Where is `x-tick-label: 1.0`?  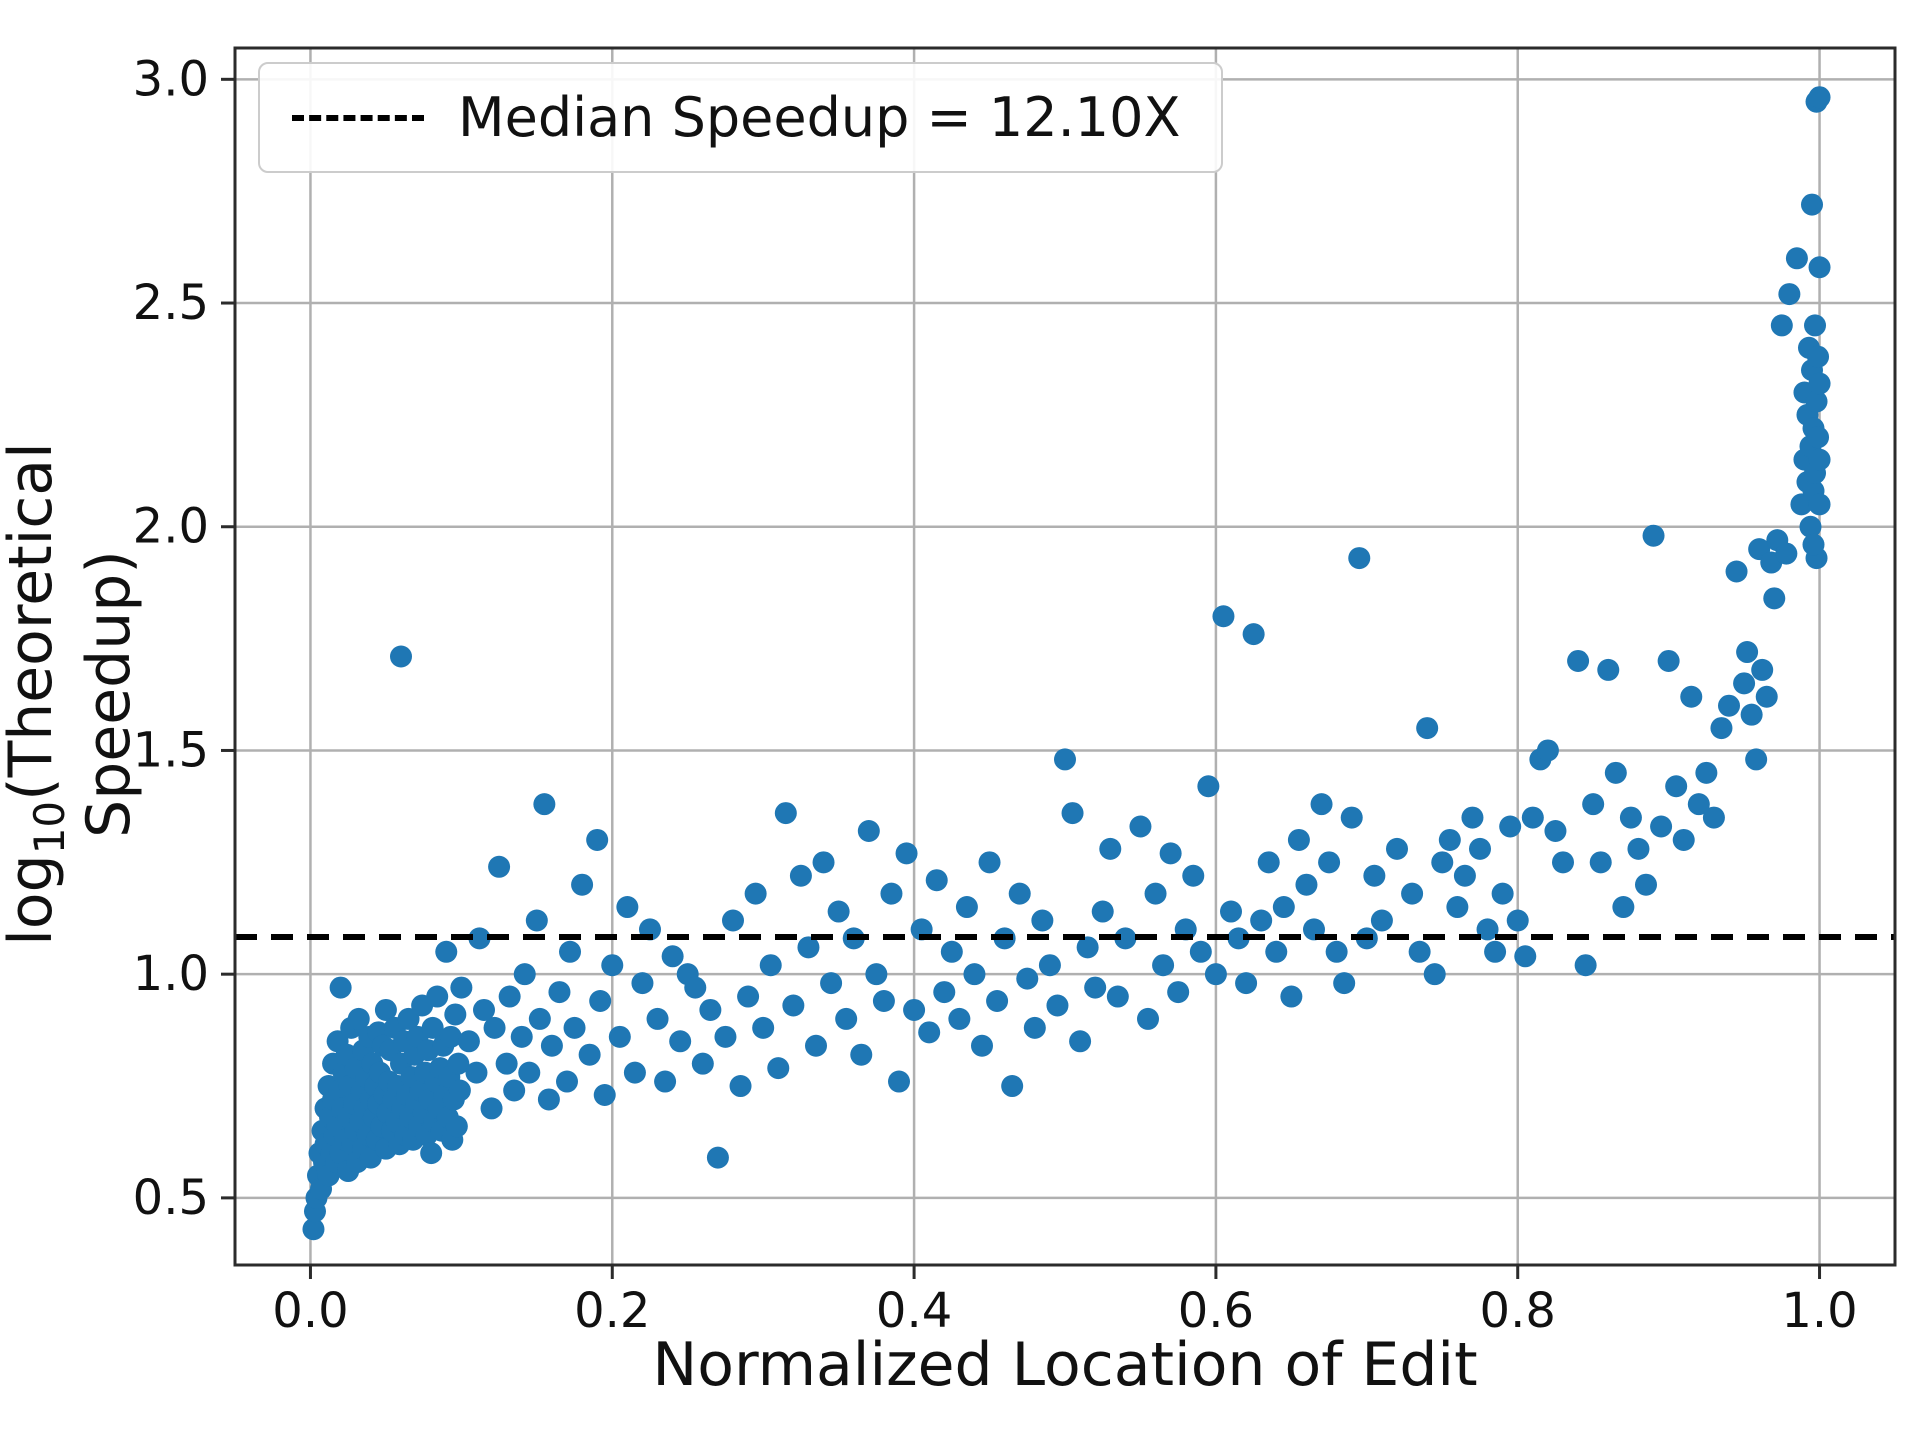 x-tick-label: 1.0 is located at coordinates (1819, 1311).